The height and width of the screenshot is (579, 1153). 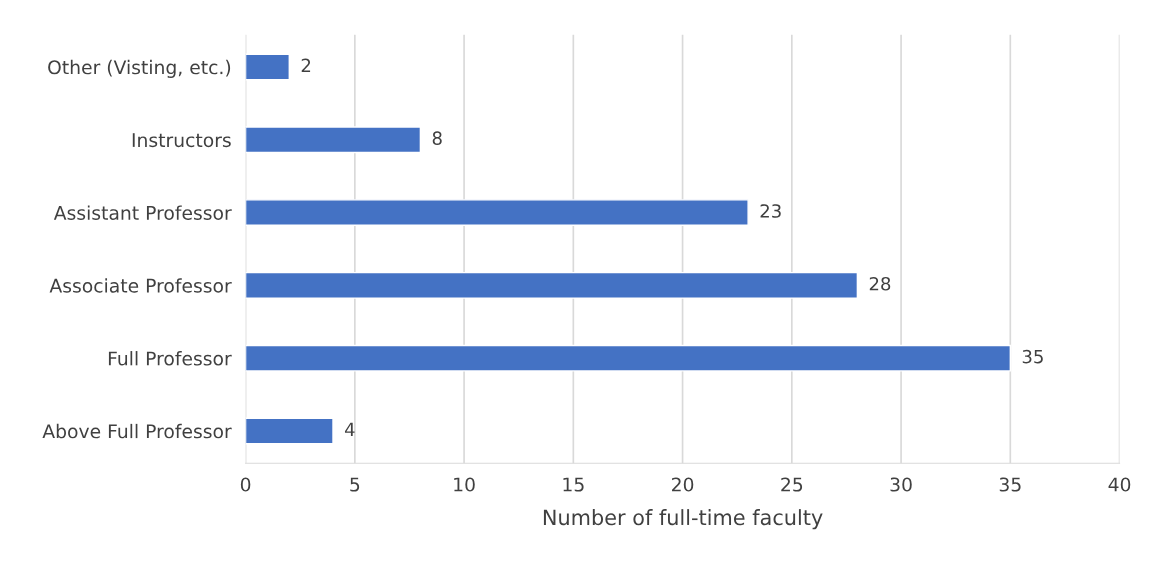 What do you see at coordinates (683, 484) in the screenshot?
I see `x-tick-label: 20` at bounding box center [683, 484].